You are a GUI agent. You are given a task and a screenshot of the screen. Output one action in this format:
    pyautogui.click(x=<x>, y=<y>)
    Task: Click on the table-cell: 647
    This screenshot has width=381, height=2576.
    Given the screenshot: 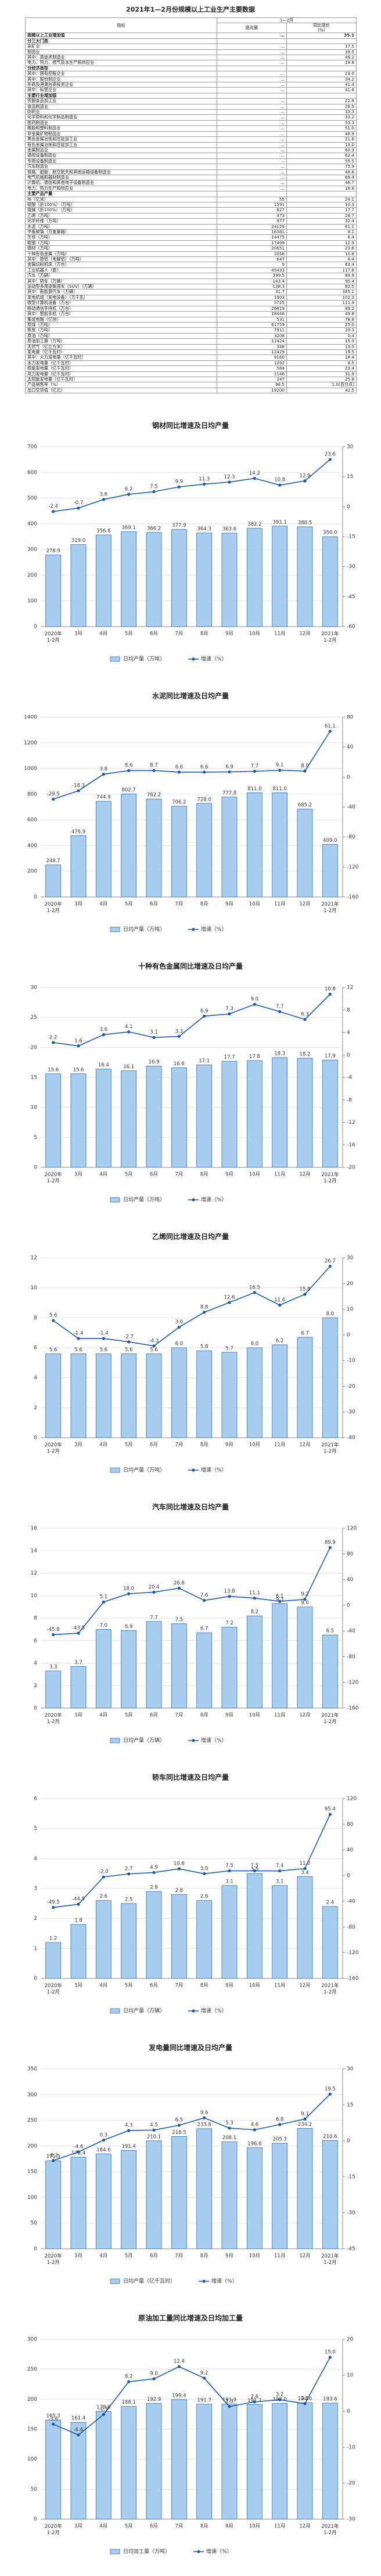 What is the action you would take?
    pyautogui.click(x=252, y=259)
    